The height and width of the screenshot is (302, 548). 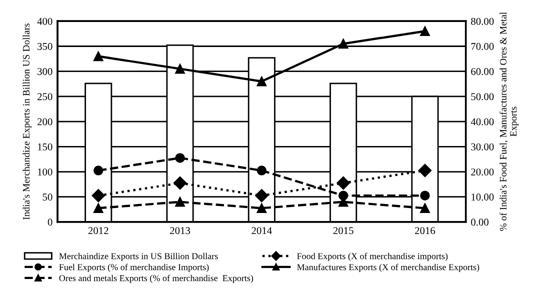 I want to click on y-axis-title: India's Merchandize Exports in Billion US Dollars, so click(x=27, y=122).